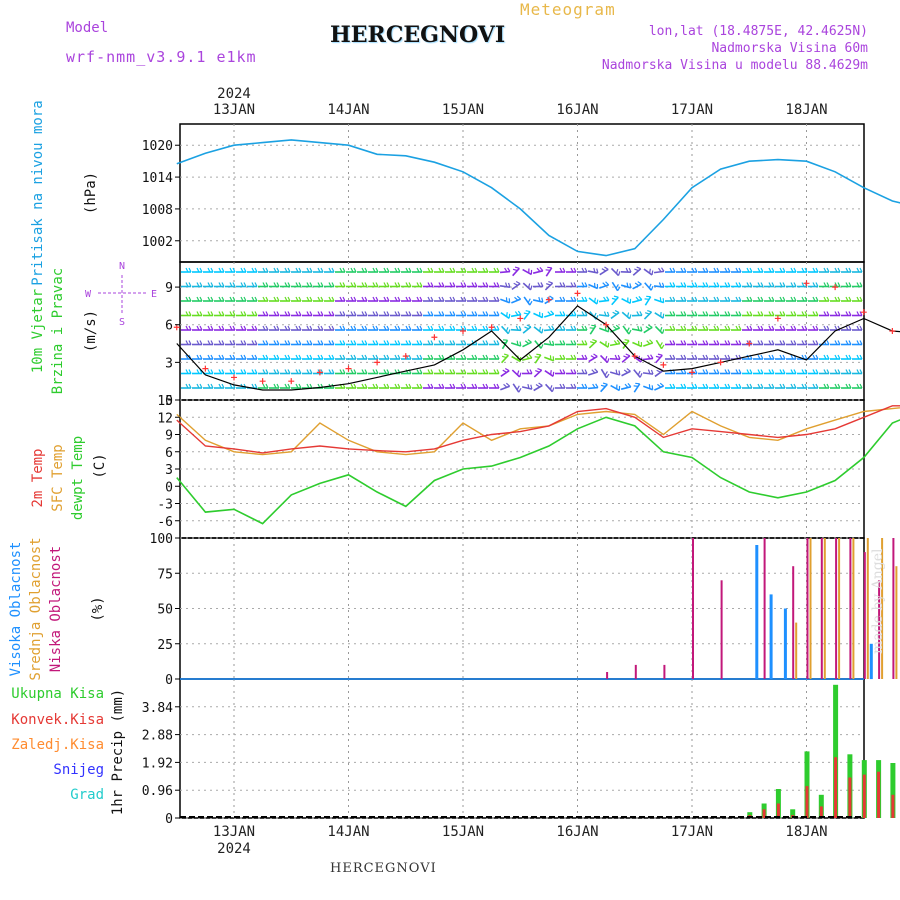 The width and height of the screenshot is (900, 900). Describe the element at coordinates (348, 832) in the screenshot. I see `date-label-bottom: 14JAN` at that location.